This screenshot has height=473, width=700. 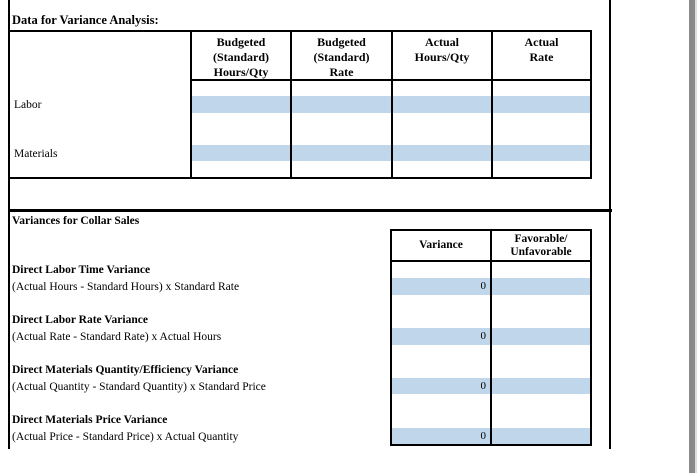 What do you see at coordinates (442, 49) in the screenshot?
I see `column-header-actual-hours: Actual Hours/Qty` at bounding box center [442, 49].